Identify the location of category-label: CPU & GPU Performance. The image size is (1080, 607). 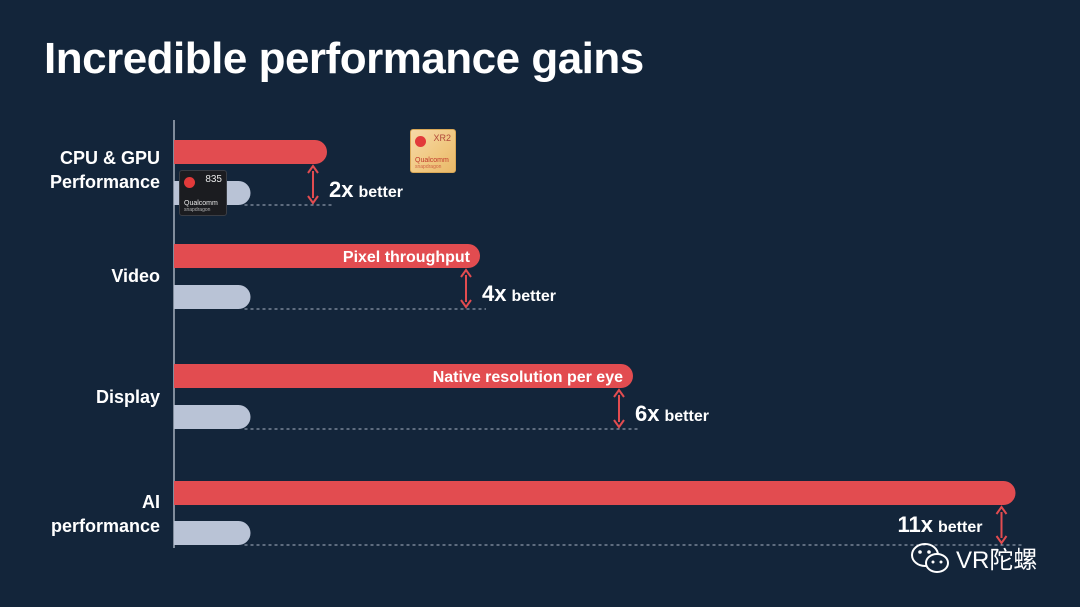
(85, 170).